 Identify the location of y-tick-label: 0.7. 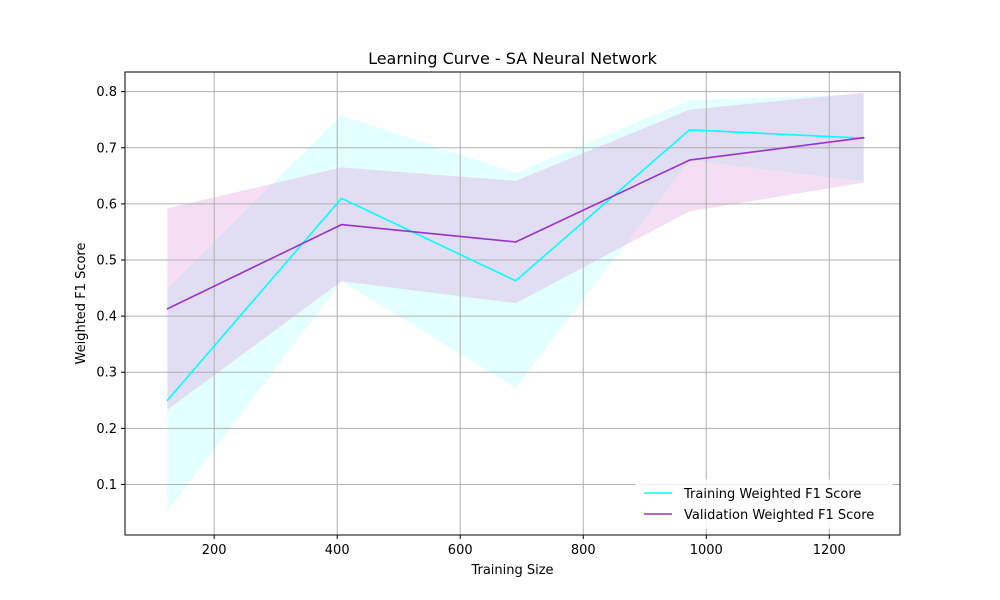
(106, 148).